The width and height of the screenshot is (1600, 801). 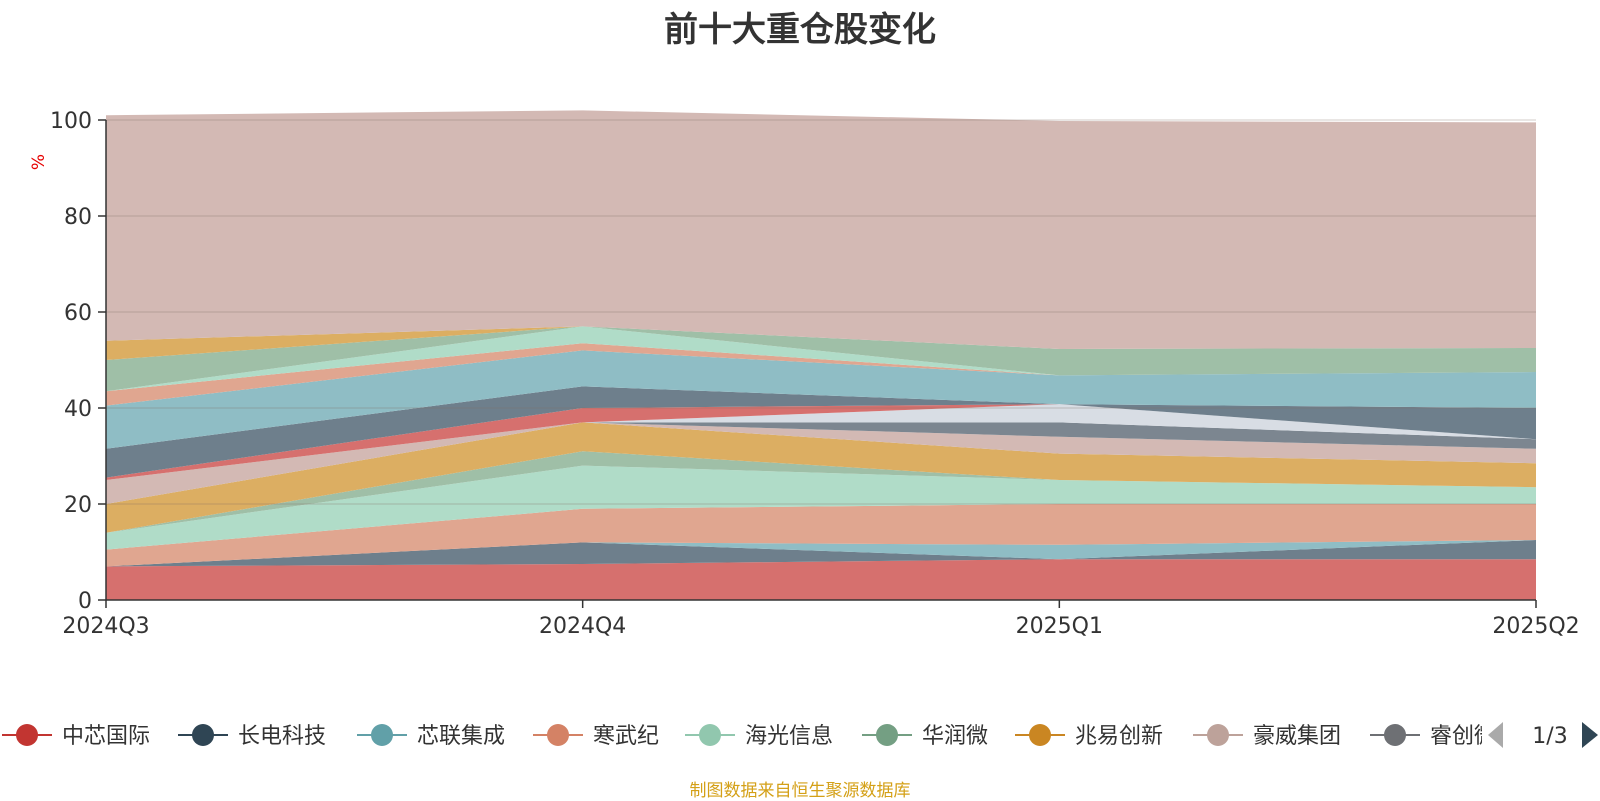 What do you see at coordinates (1059, 626) in the screenshot?
I see `x-tick-label-2: 2025Q1` at bounding box center [1059, 626].